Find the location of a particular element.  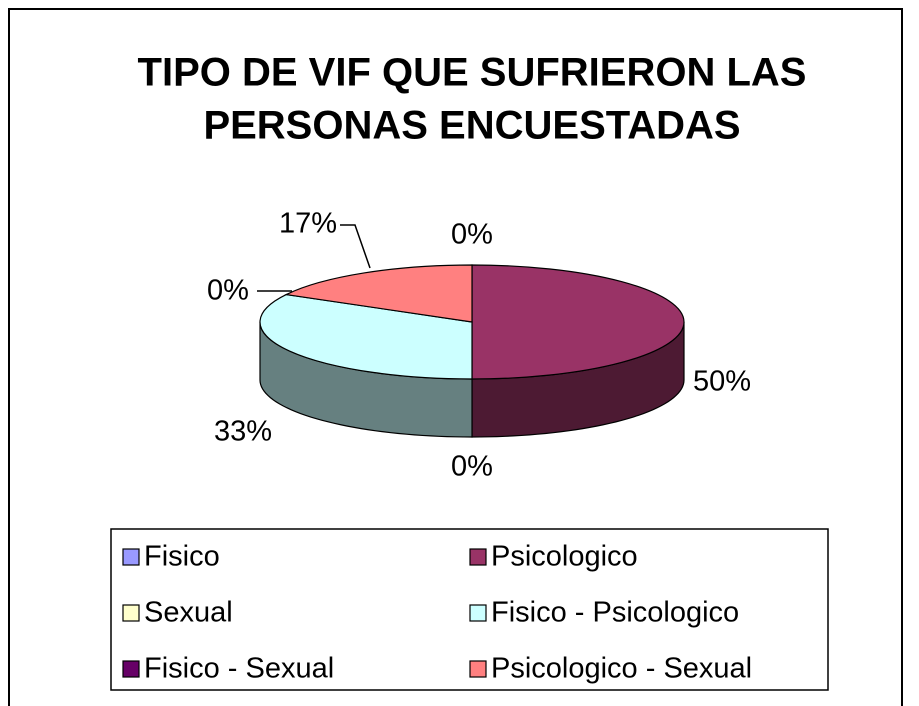

data-label: 17% is located at coordinates (308, 224).